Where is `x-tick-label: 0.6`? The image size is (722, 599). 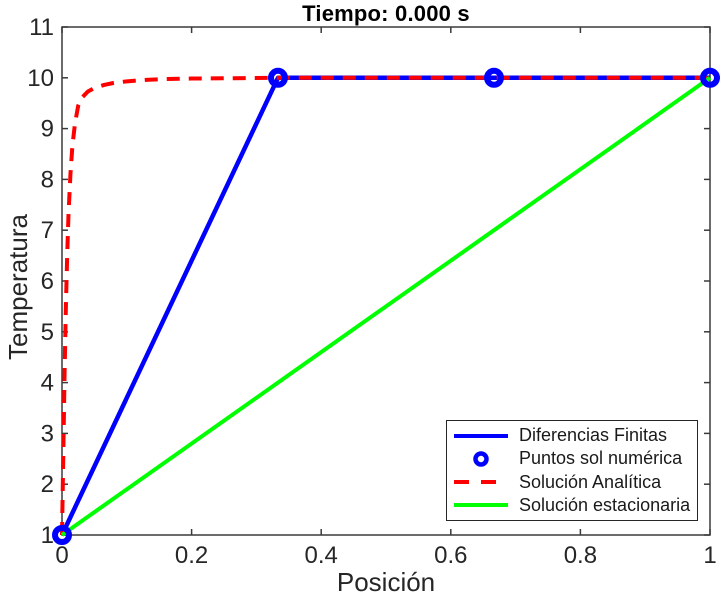
x-tick-label: 0.6 is located at coordinates (450, 555).